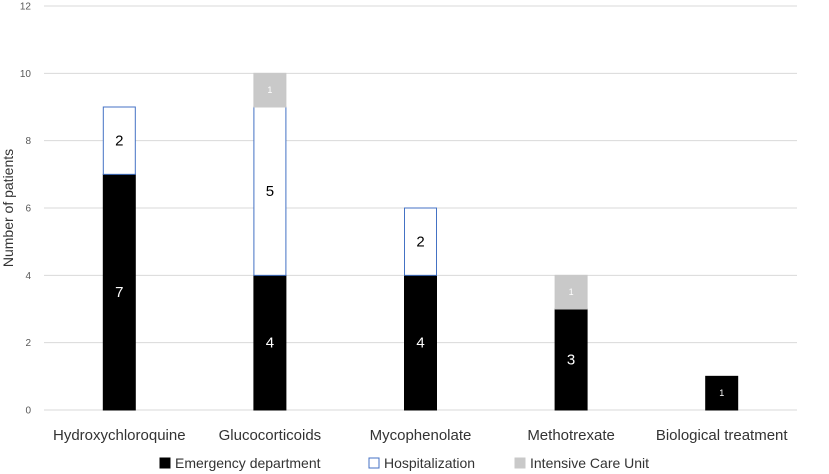  Describe the element at coordinates (374, 463) in the screenshot. I see `legend-swatch-hospitalization` at that location.